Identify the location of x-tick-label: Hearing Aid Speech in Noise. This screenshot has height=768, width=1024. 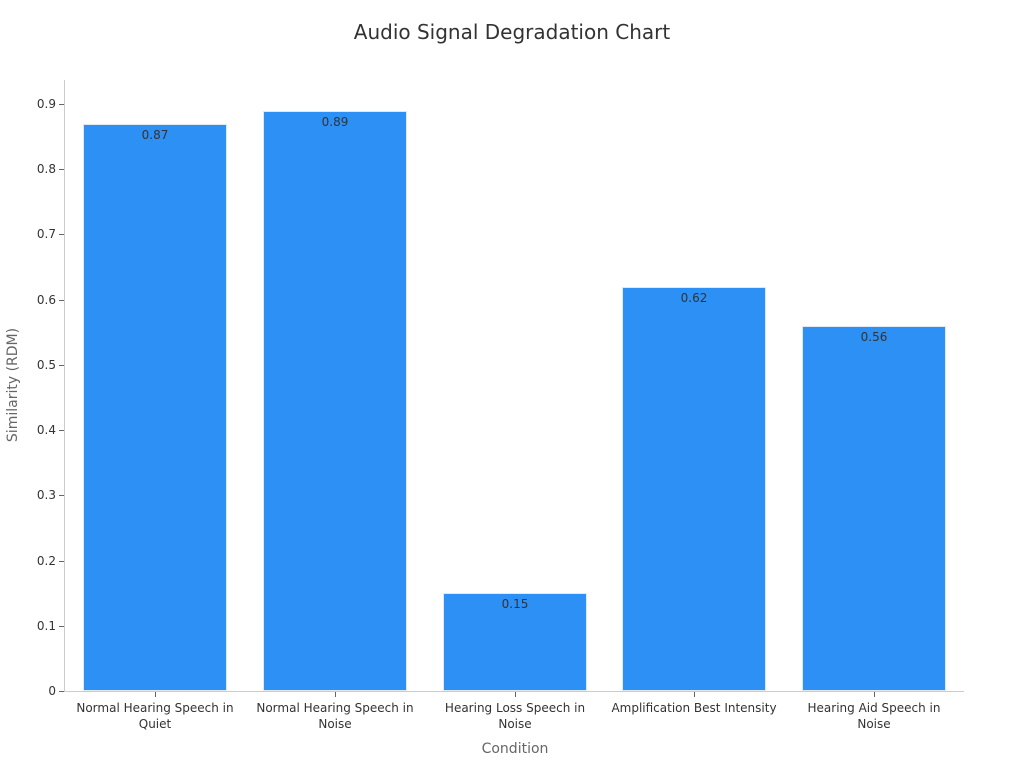
(874, 716).